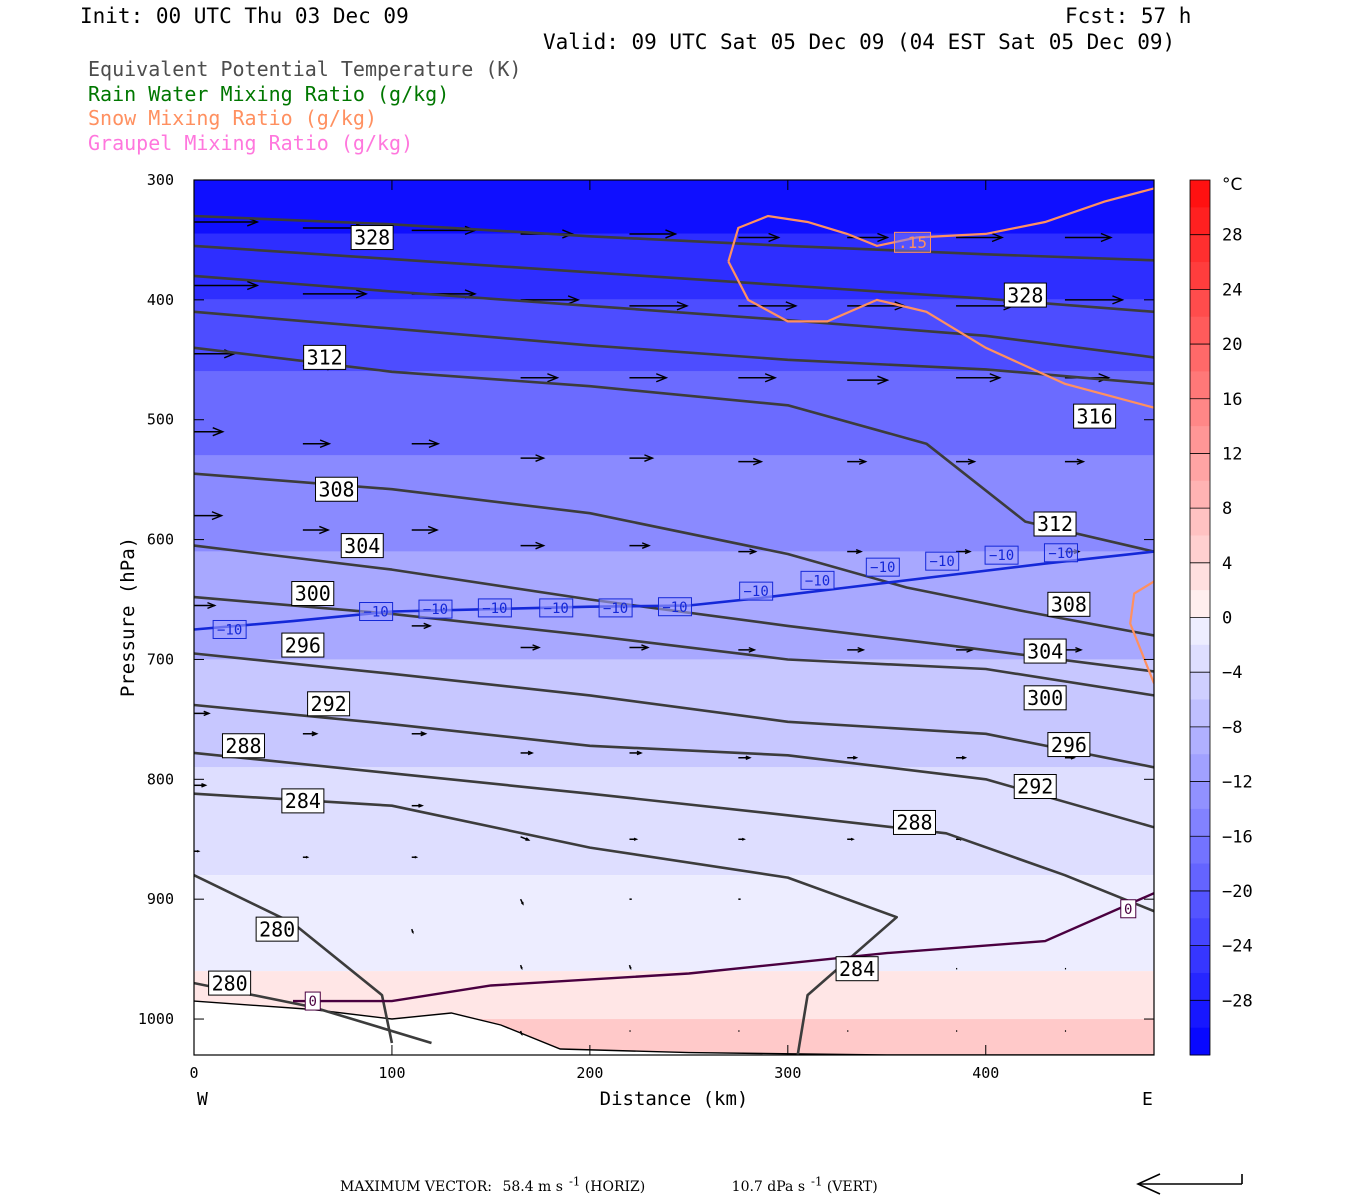 Image resolution: width=1350 pixels, height=1200 pixels. What do you see at coordinates (372, 238) in the screenshot?
I see `theta-e-label: 328` at bounding box center [372, 238].